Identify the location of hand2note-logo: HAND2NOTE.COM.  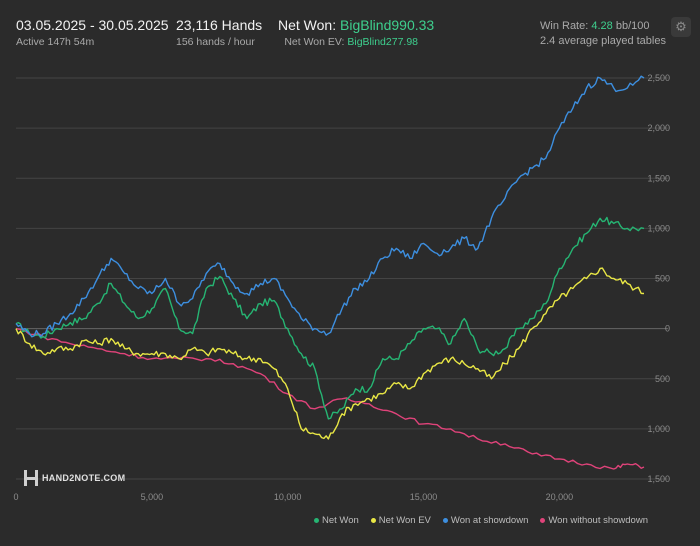
(74, 478).